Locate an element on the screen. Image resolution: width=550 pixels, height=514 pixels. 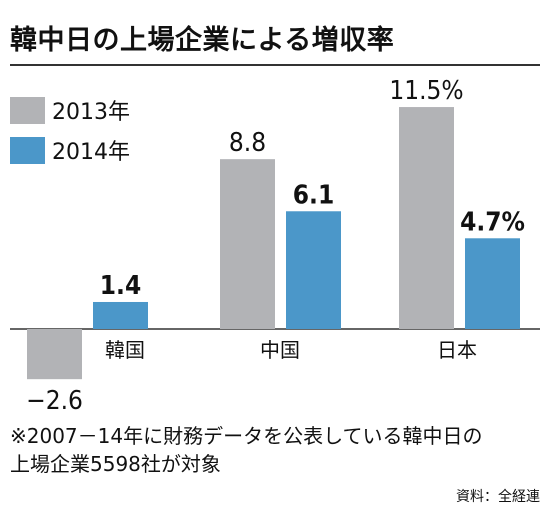
category-label-3: 日本 is located at coordinates (457, 350).